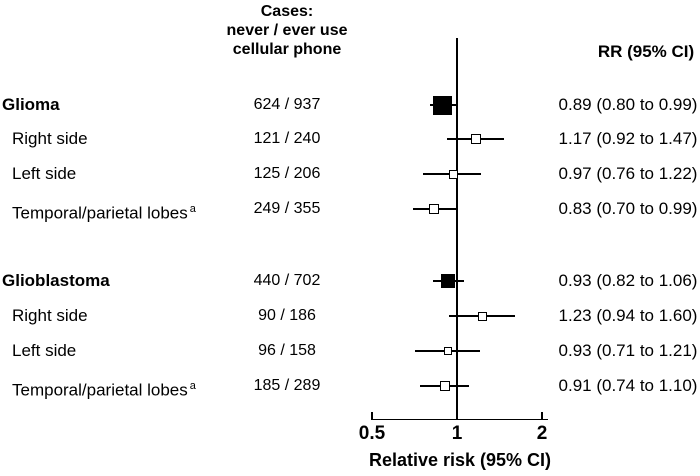 The width and height of the screenshot is (700, 476). Describe the element at coordinates (628, 385) in the screenshot. I see `rr-ci-text: 0.91 (0.74 to 1.10)` at that location.